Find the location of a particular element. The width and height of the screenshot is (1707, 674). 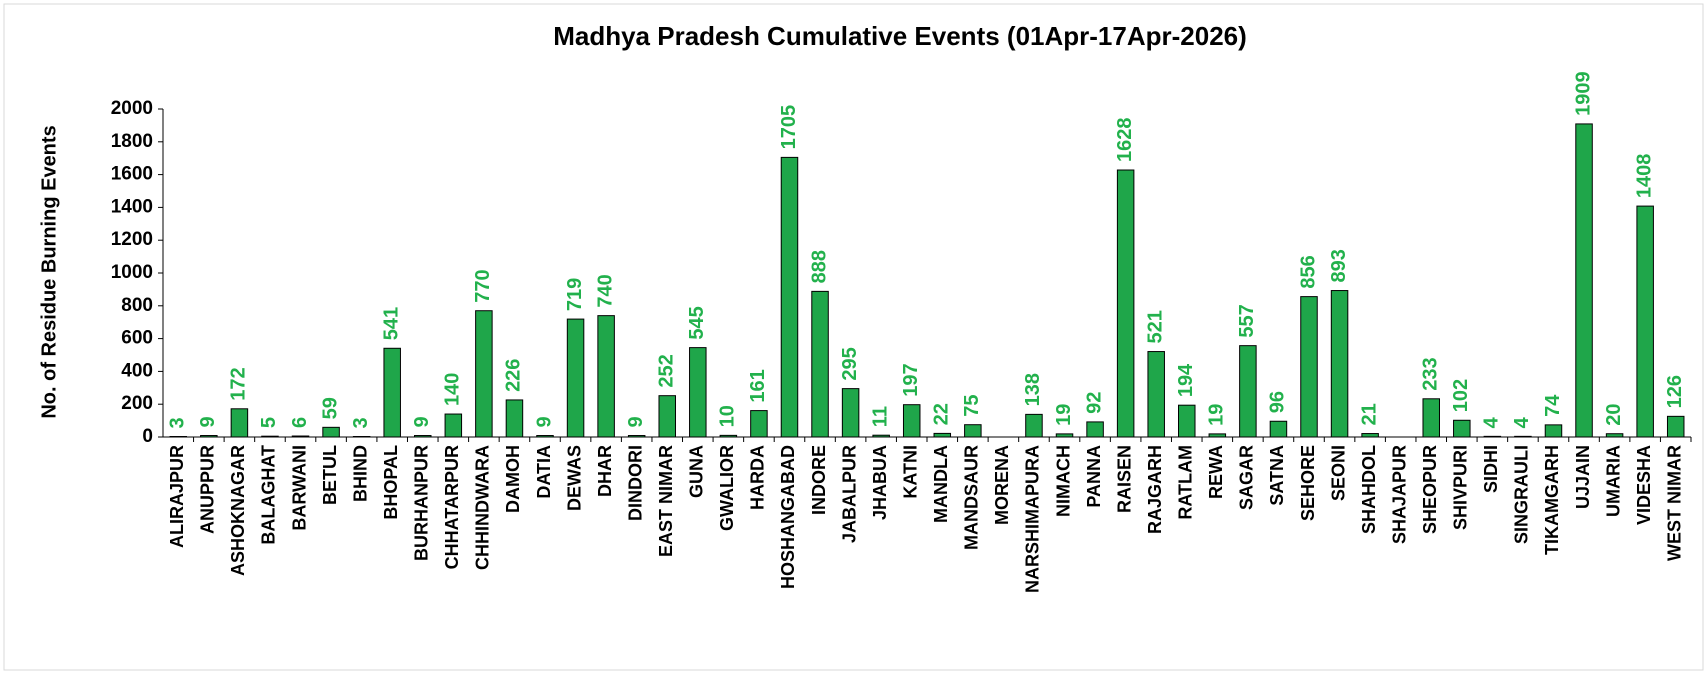

value-label: 1408 is located at coordinates (1644, 176).